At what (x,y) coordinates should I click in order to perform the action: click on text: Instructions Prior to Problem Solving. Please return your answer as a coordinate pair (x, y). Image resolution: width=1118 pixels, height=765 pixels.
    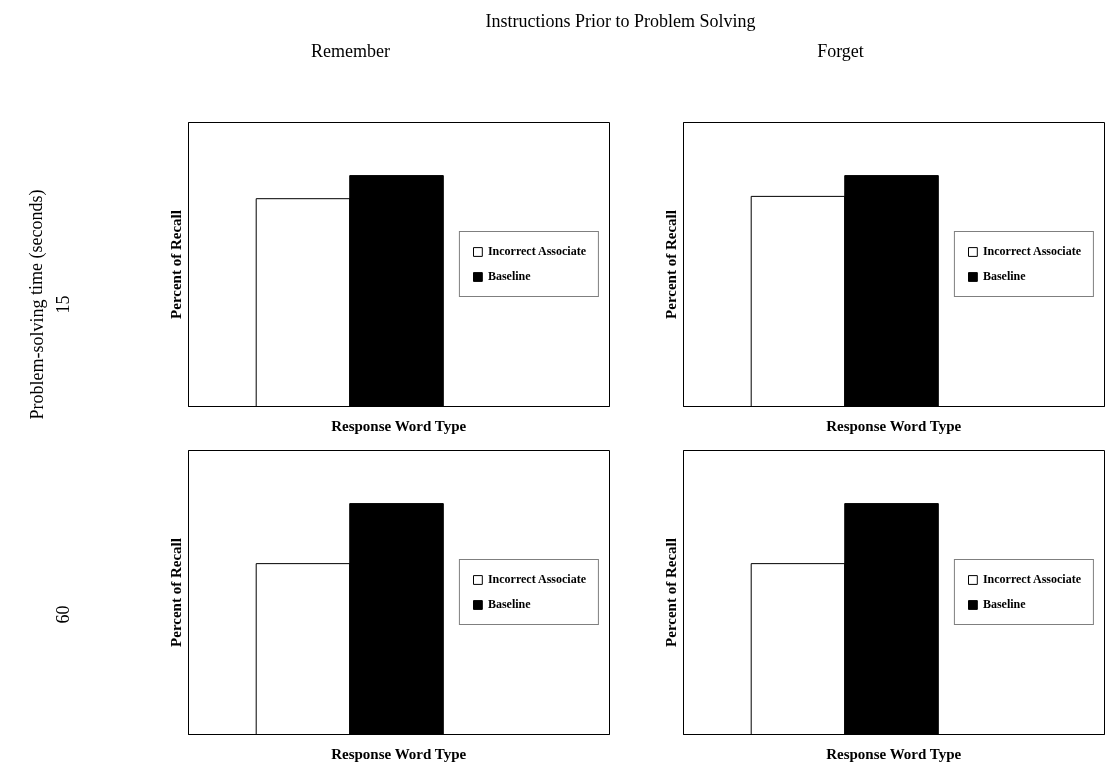
    Looking at the image, I should click on (620, 20).